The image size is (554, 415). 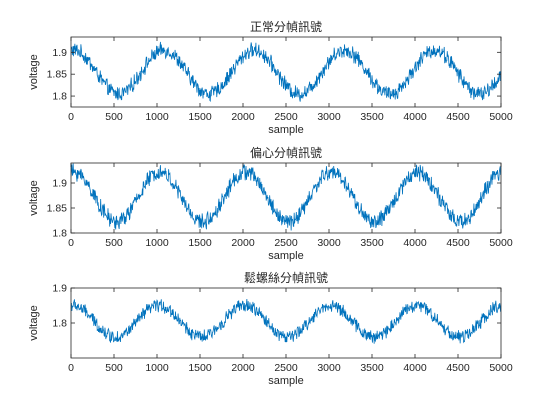 What do you see at coordinates (286, 26) in the screenshot?
I see `chart-title: 正常分幀訊號` at bounding box center [286, 26].